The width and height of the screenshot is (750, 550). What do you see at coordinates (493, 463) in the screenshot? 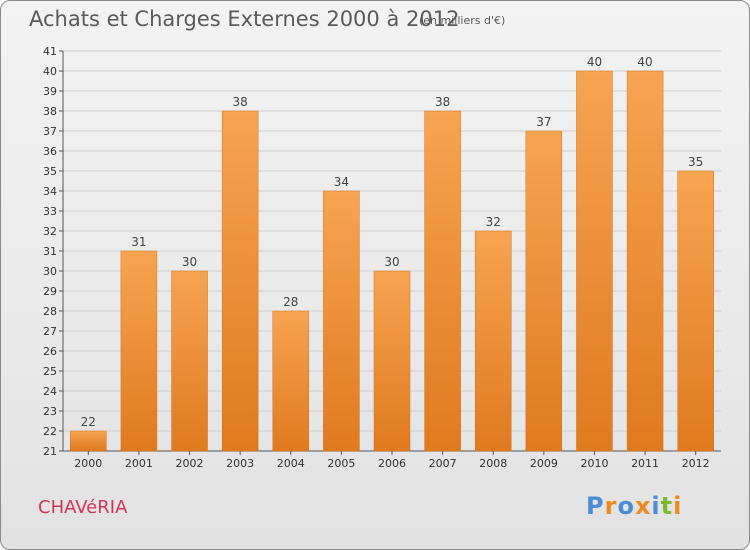
I see `x-tick-label-2008: 2008` at bounding box center [493, 463].